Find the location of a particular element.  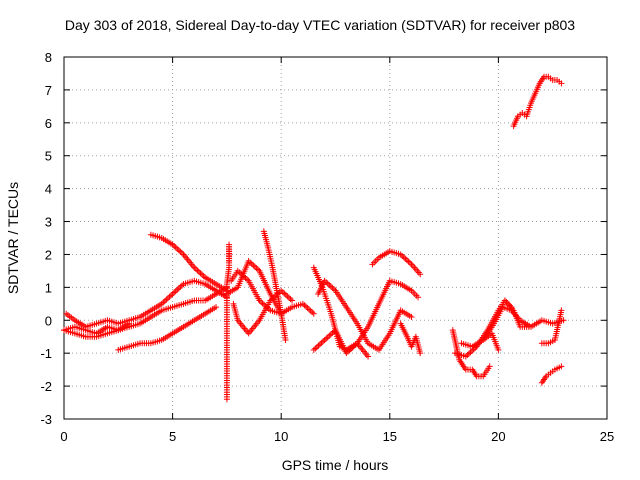

y-tick-label: 2 is located at coordinates (48, 254).